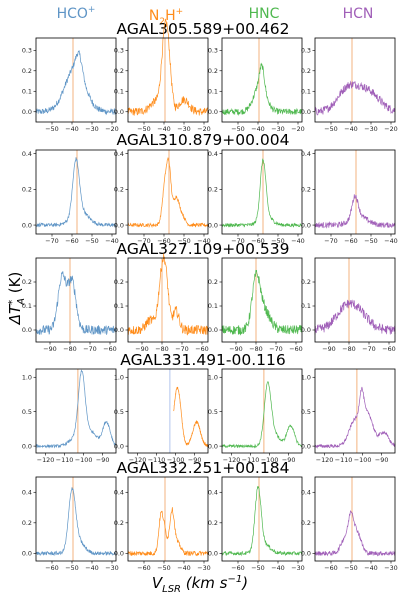 Image resolution: width=400 pixels, height=597 pixels. What do you see at coordinates (264, 14) in the screenshot?
I see `column-header-hnc: HNC` at bounding box center [264, 14].